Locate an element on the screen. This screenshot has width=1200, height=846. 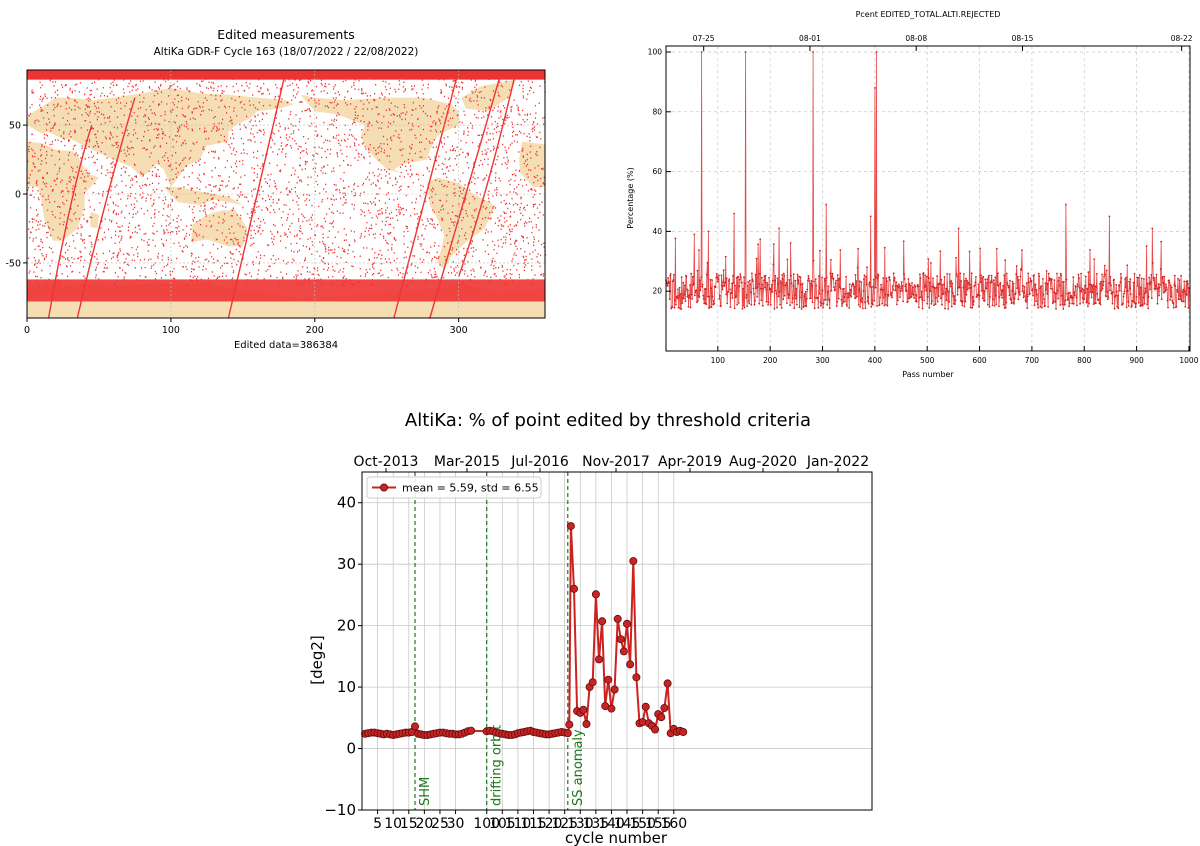
edit-track is located at coordinates (487, 173).